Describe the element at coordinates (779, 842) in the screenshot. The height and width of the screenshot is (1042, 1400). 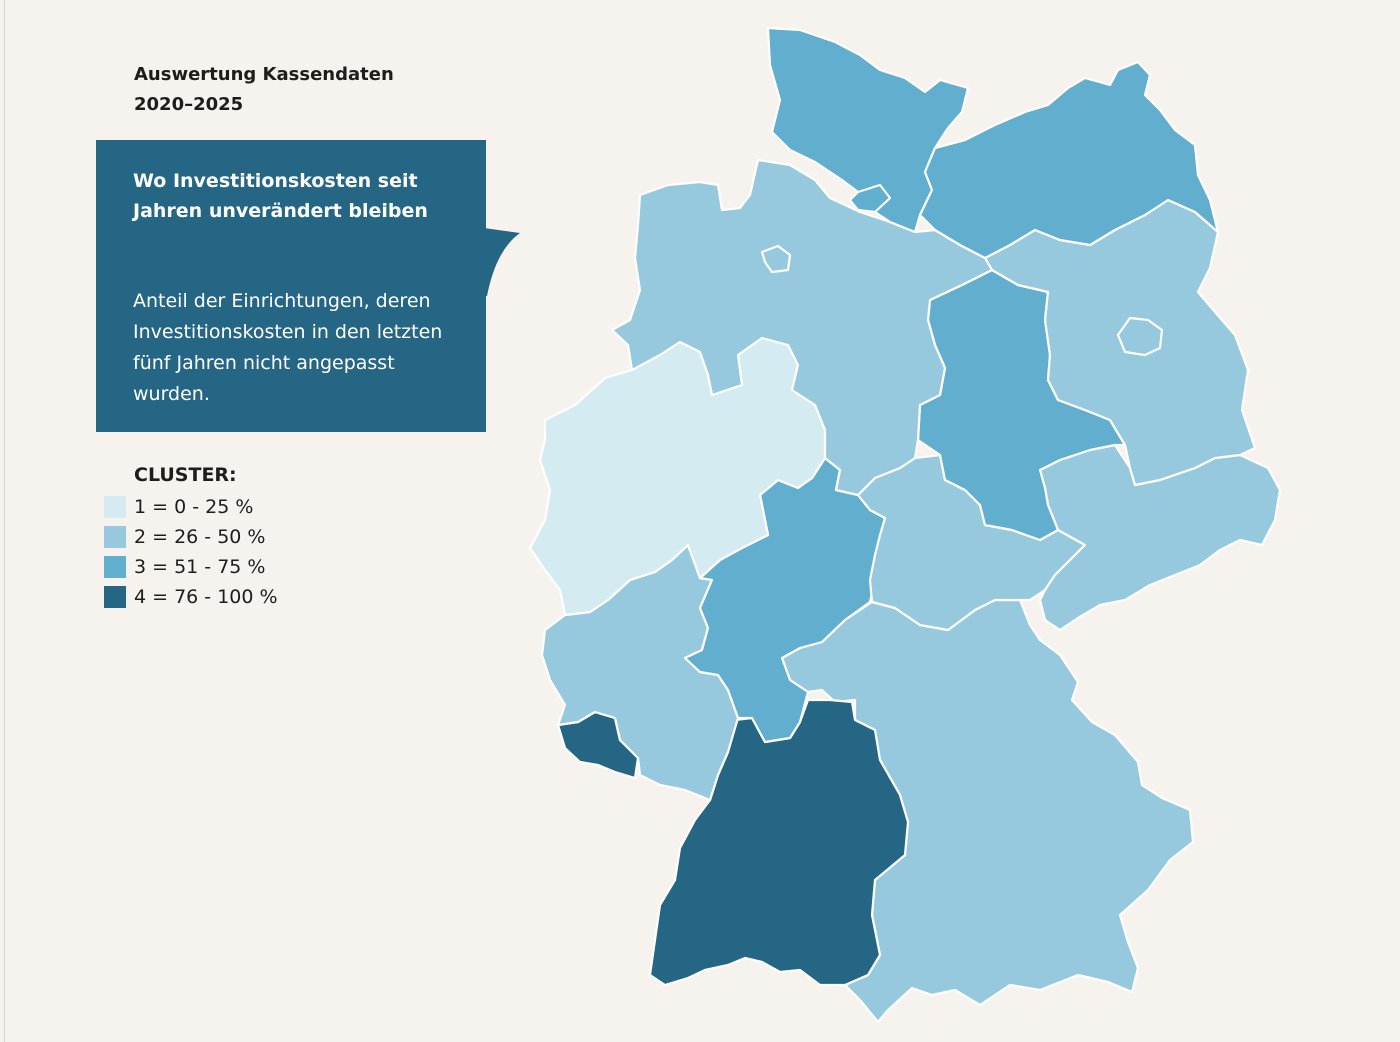
I see `state-baden-wuerttemberg` at that location.